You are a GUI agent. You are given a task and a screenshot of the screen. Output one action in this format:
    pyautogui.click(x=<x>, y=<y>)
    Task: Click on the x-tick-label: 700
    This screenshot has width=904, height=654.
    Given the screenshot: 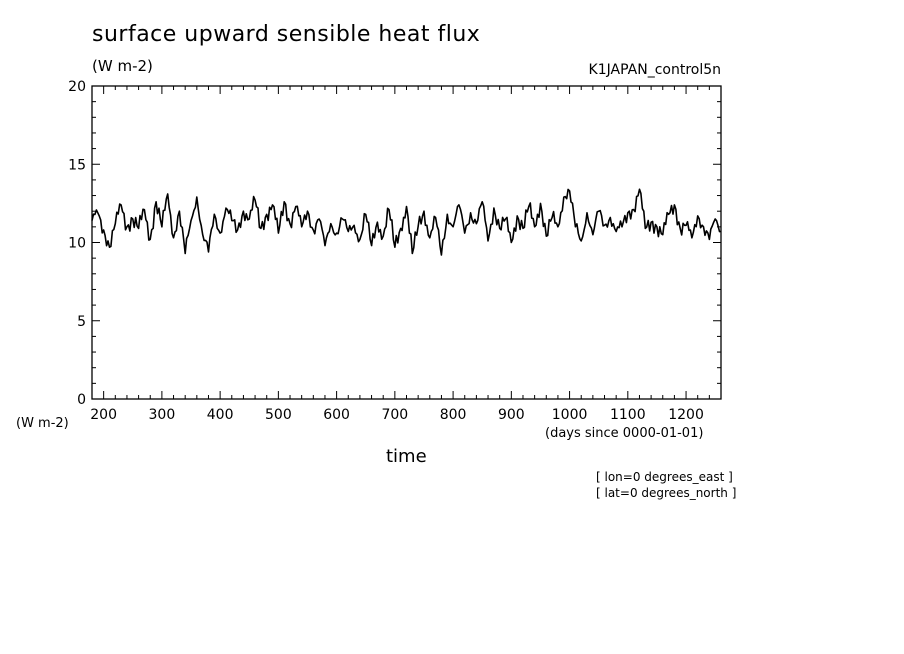 What is the action you would take?
    pyautogui.click(x=394, y=415)
    